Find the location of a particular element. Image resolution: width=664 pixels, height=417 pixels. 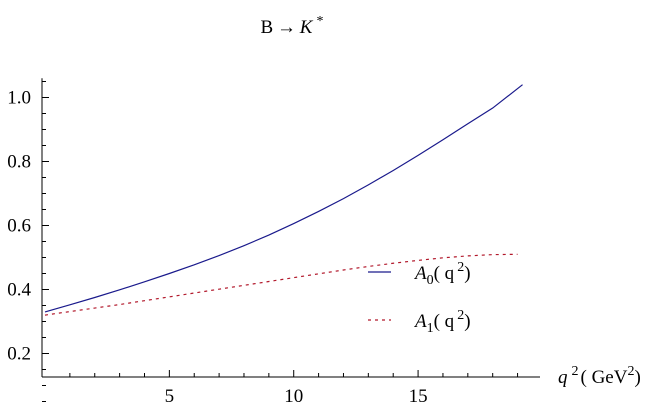

legend-series-1-sub: 1 is located at coordinates (430, 328).